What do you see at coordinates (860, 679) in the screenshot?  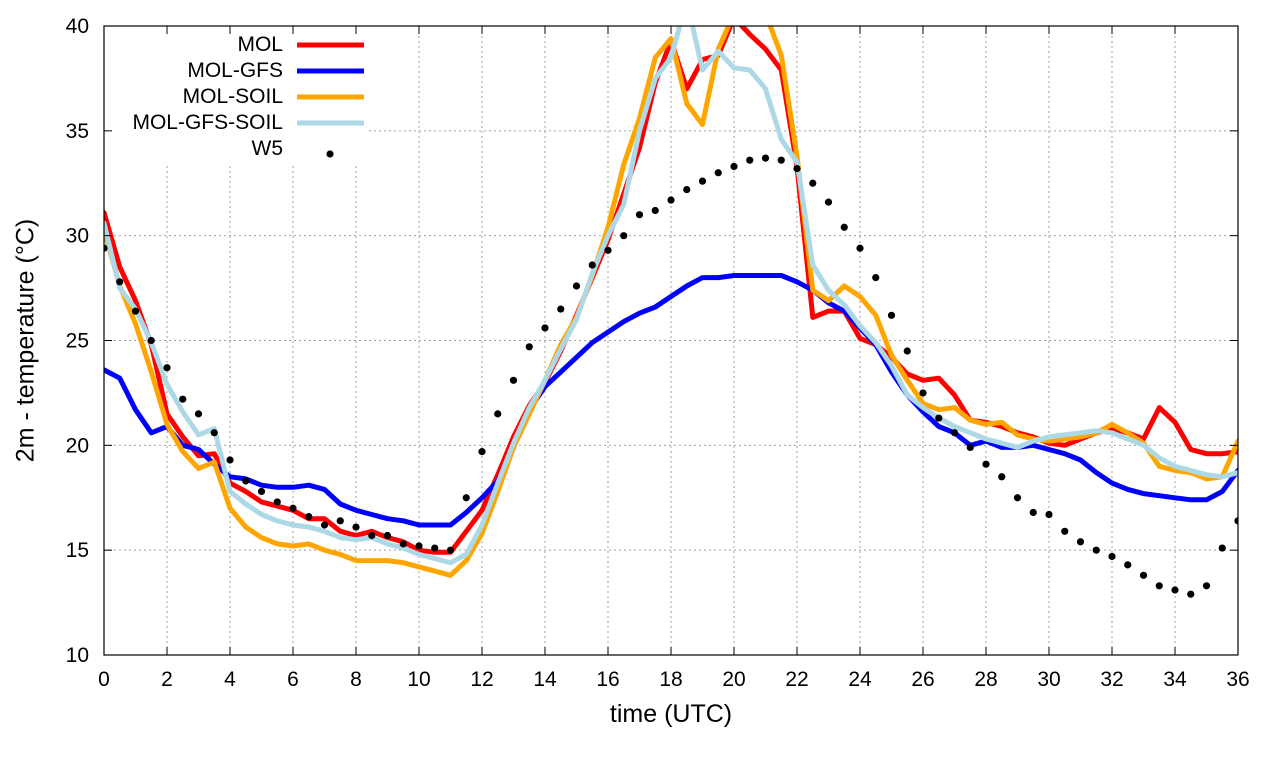 I see `x-tick-label: 24` at bounding box center [860, 679].